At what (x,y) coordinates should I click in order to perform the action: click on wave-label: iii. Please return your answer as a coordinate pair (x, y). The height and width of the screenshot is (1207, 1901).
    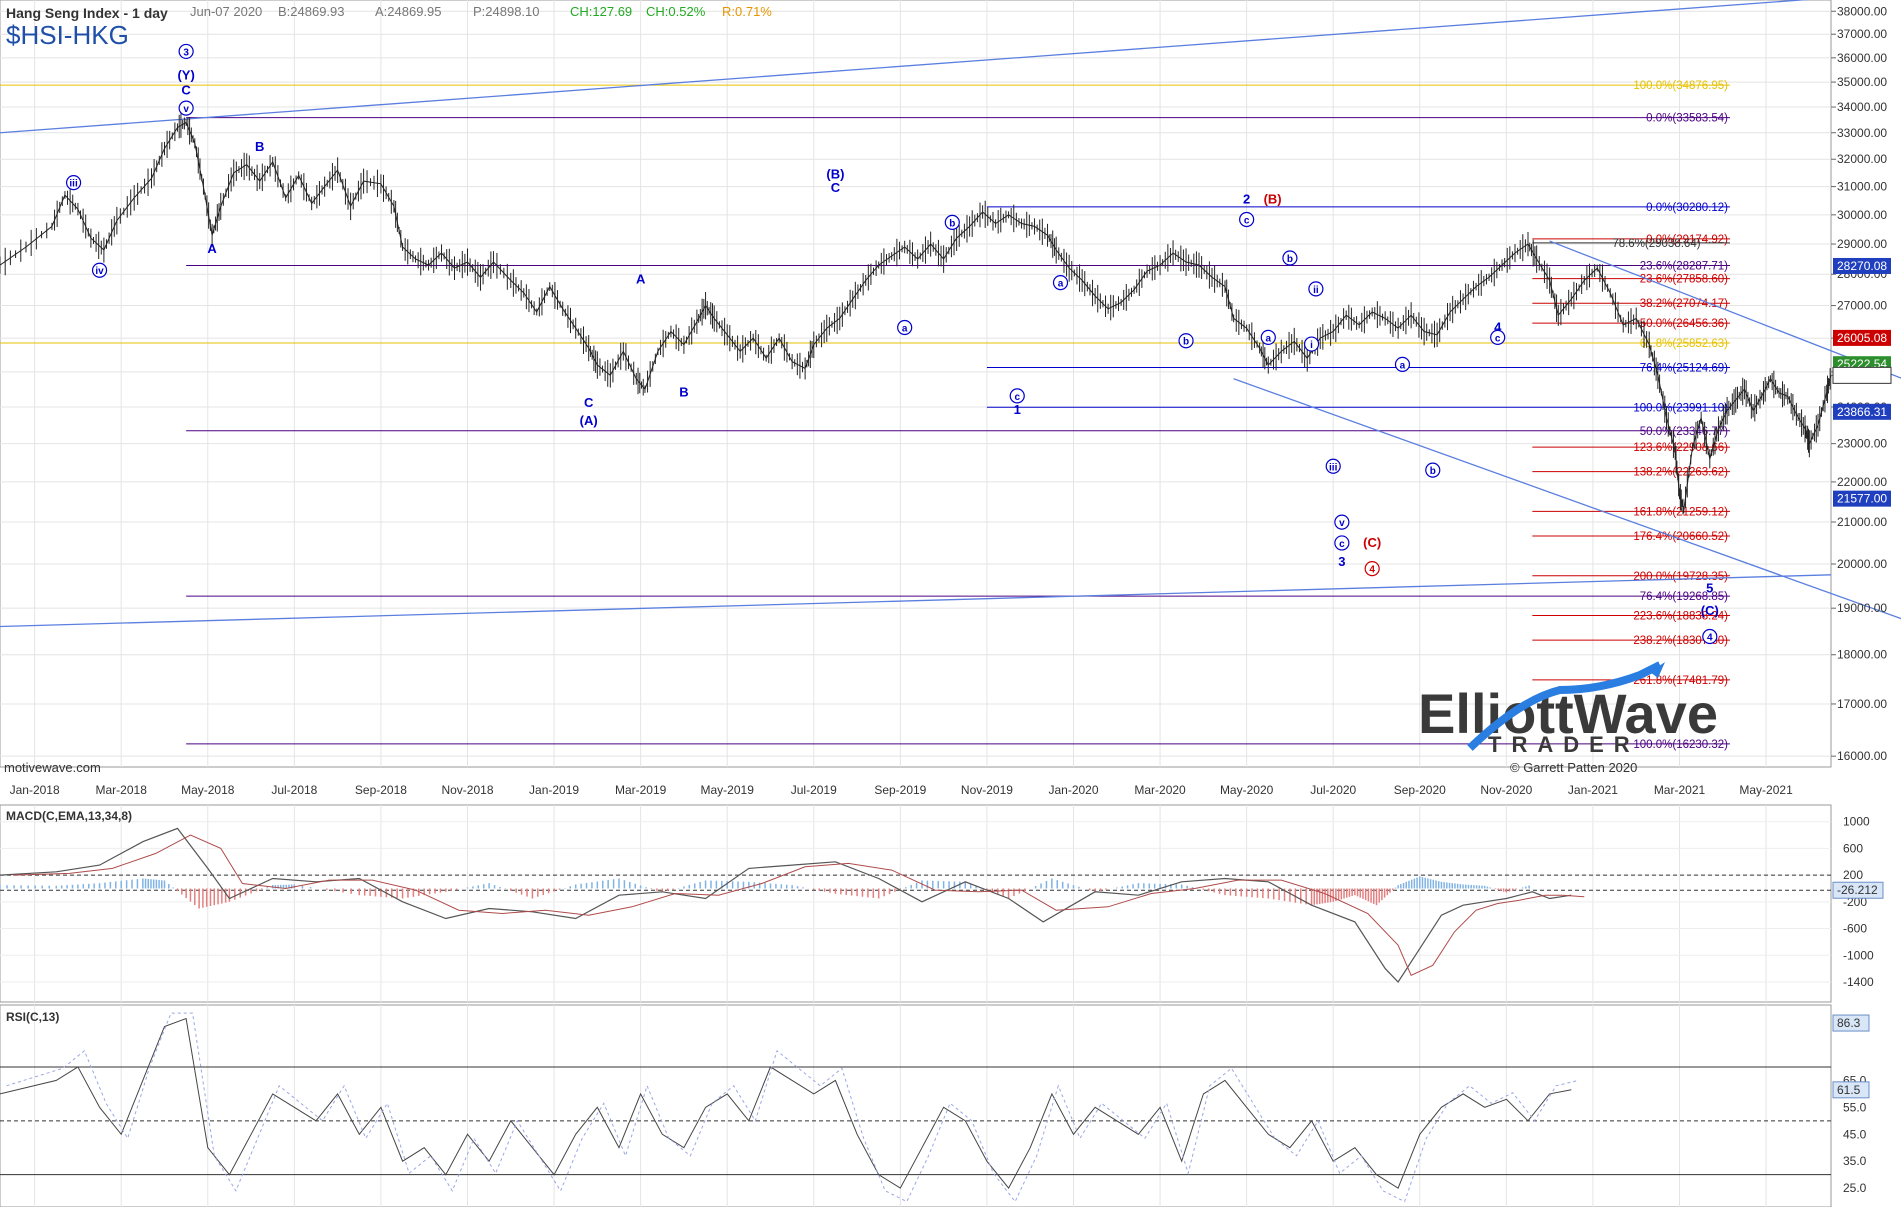
    Looking at the image, I should click on (73, 184).